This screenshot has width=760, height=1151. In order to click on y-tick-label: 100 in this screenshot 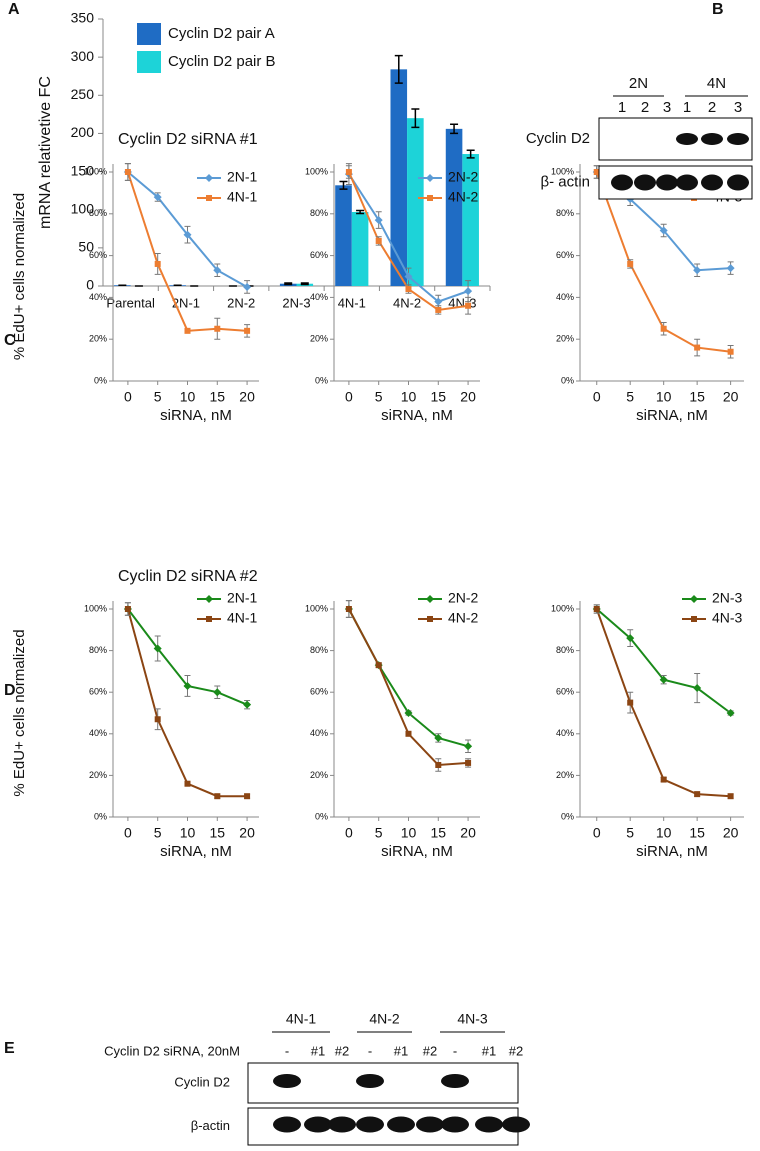, I will do `click(83, 208)`.